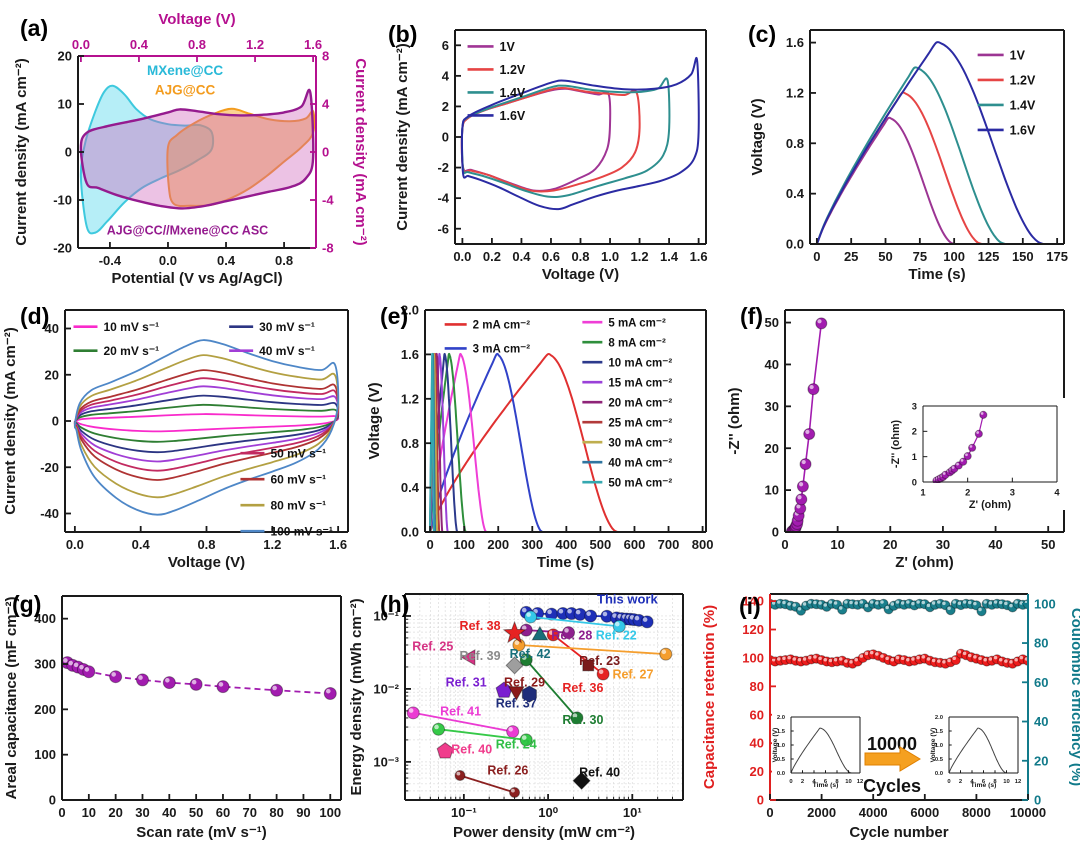 The width and height of the screenshot is (1080, 856). I want to click on tick-label: 25, so click(851, 256).